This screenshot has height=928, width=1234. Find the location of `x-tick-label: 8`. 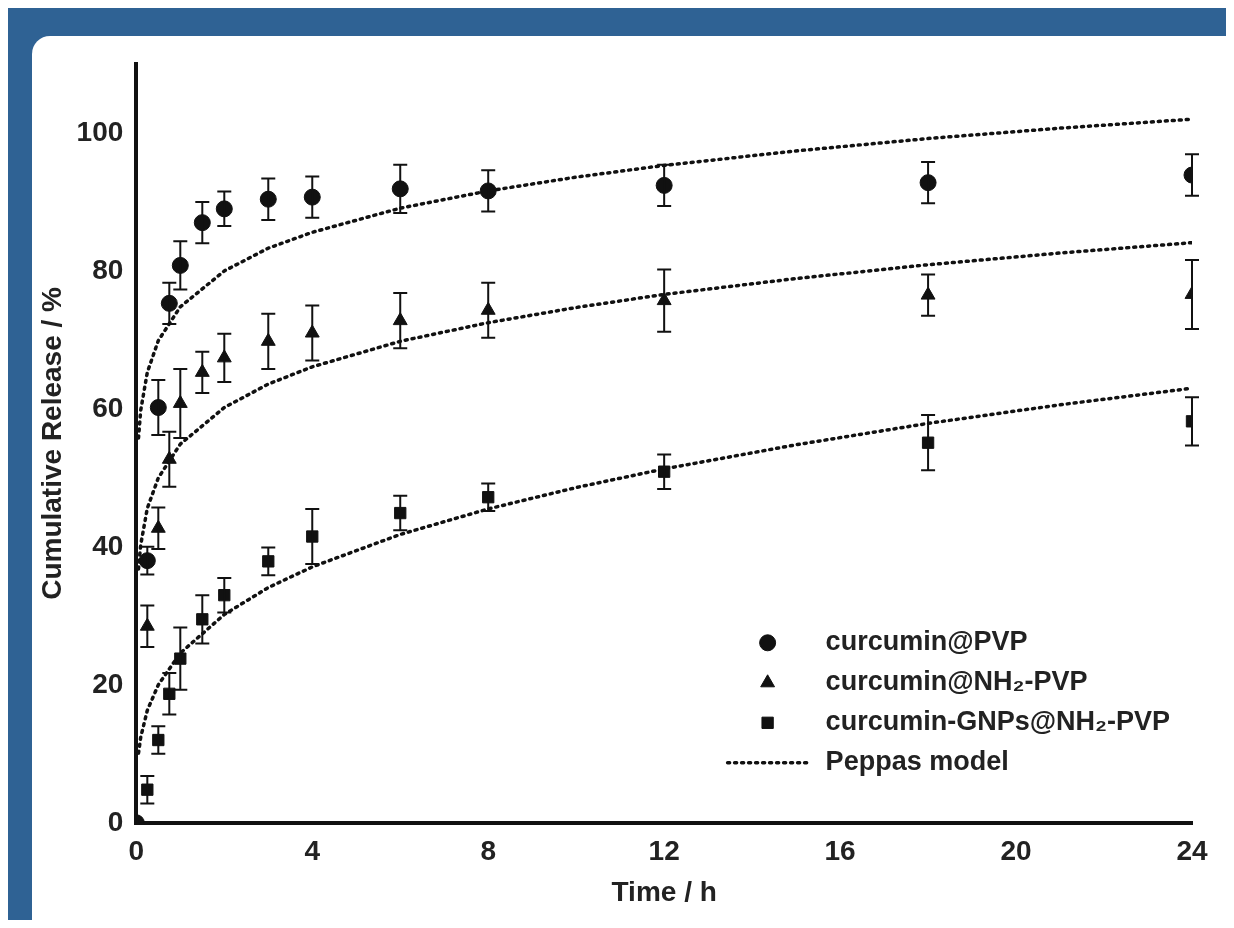

x-tick-label: 8 is located at coordinates (488, 851).